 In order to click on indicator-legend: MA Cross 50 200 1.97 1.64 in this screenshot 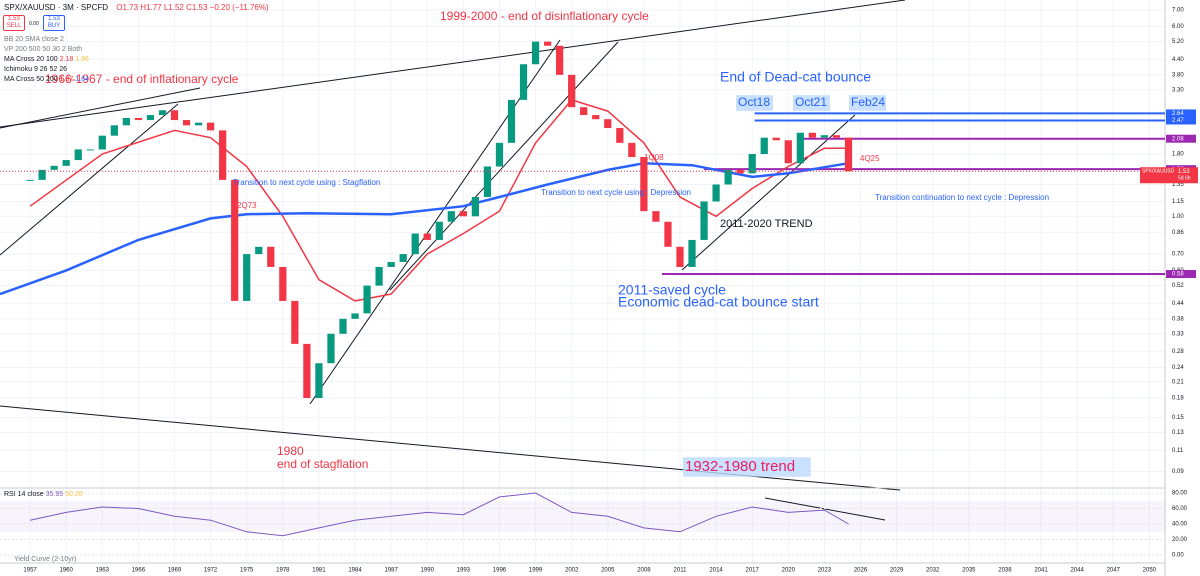, I will do `click(46, 79)`.